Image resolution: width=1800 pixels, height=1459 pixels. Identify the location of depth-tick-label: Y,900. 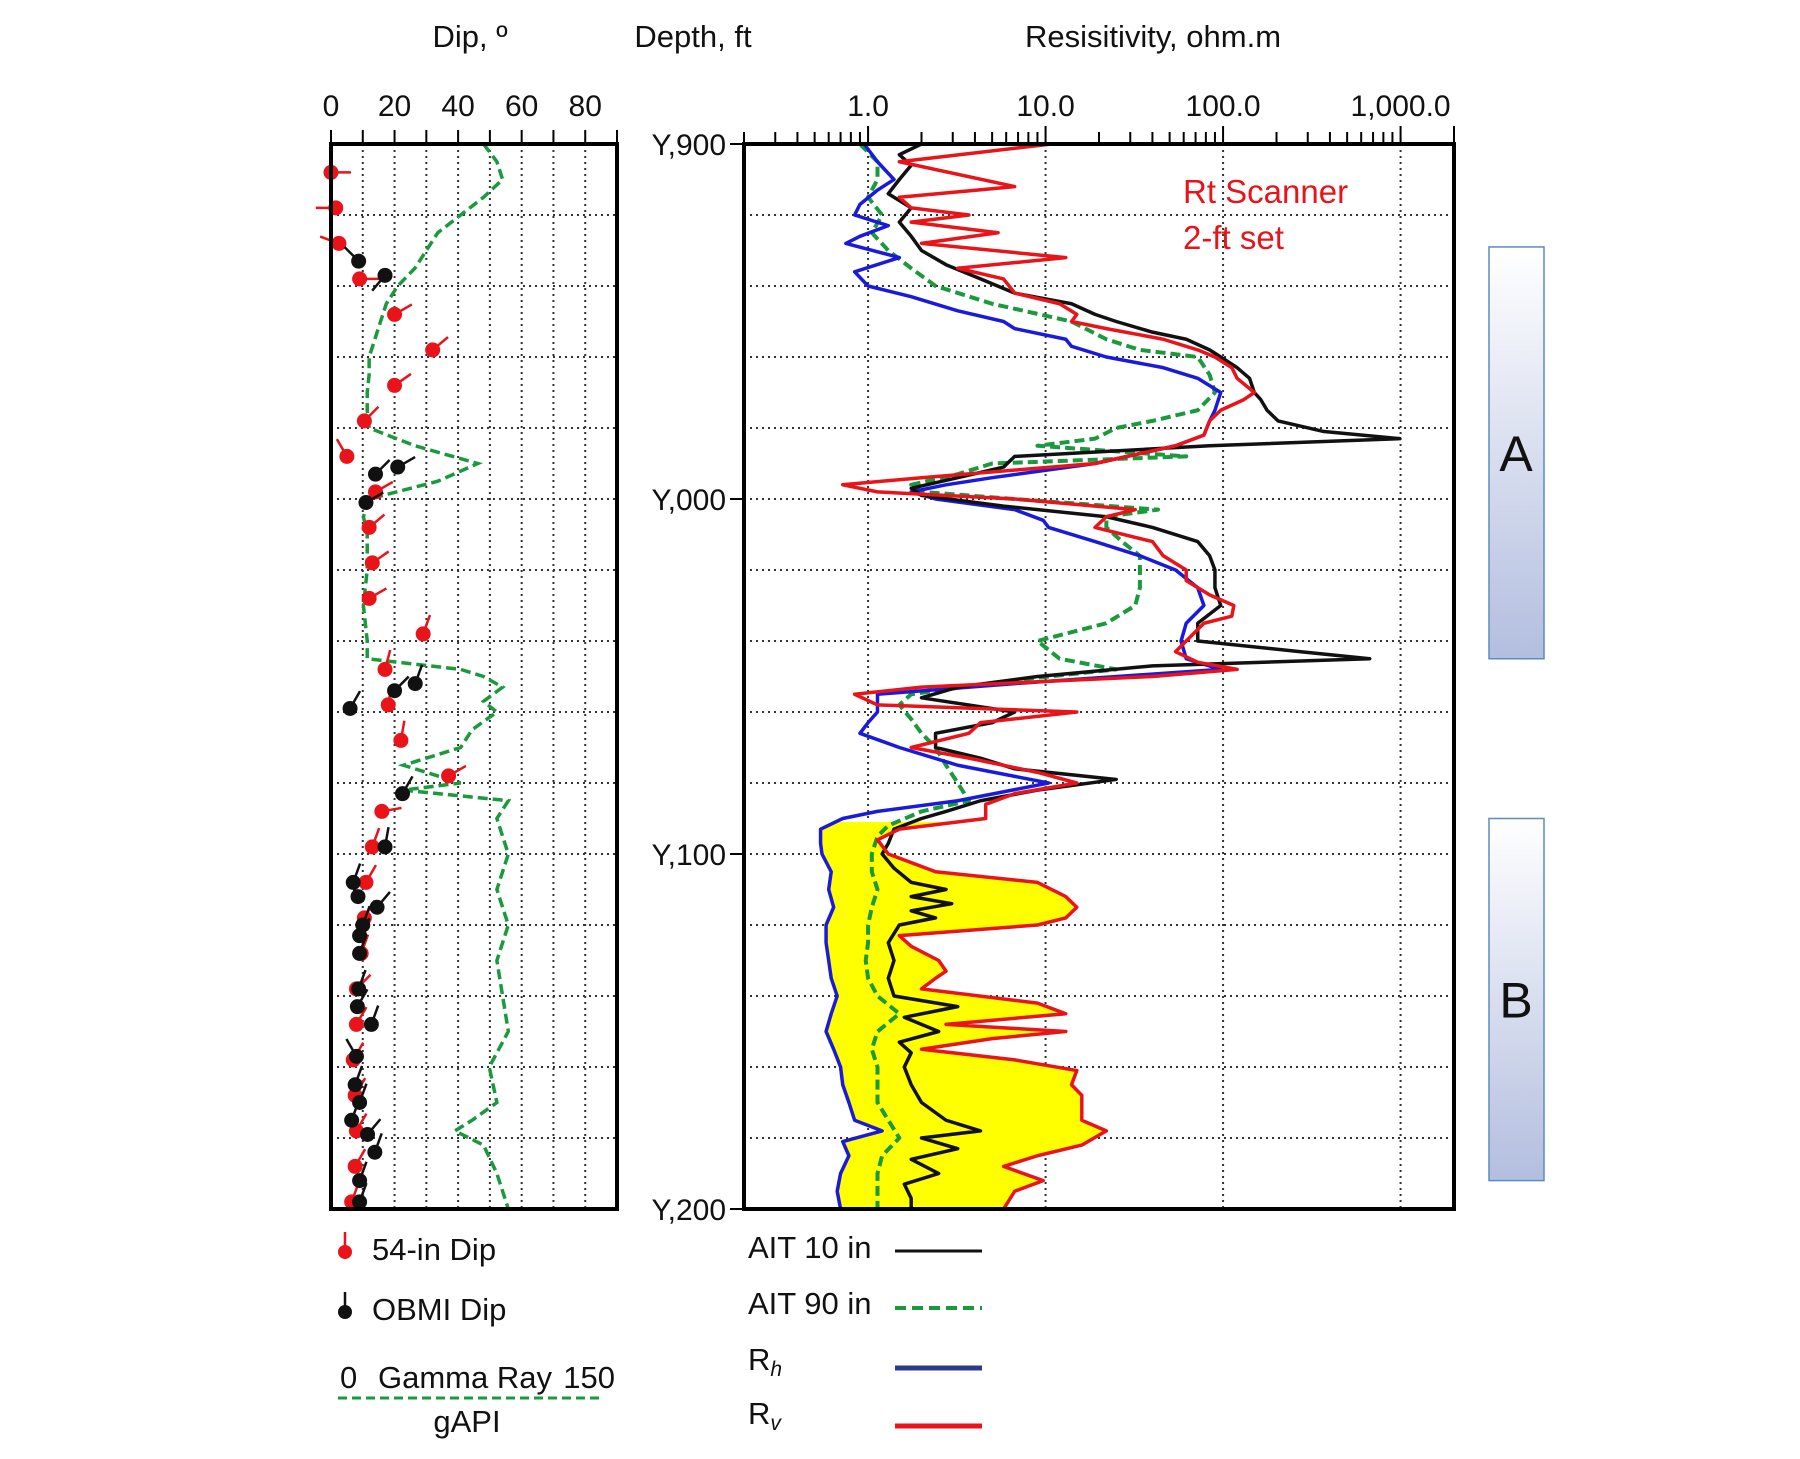
(688, 145).